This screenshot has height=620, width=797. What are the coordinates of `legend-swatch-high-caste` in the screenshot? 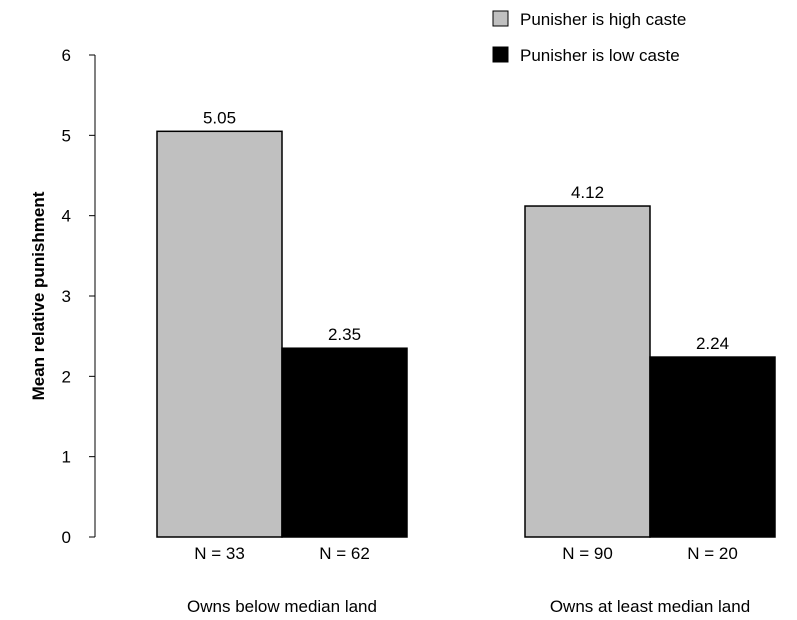 It's located at (500, 18).